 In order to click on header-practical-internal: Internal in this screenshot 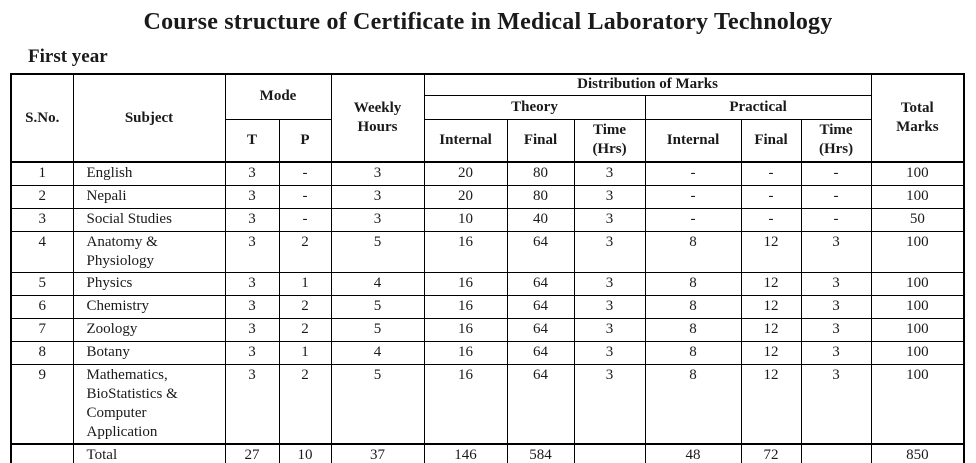, I will do `click(693, 140)`.